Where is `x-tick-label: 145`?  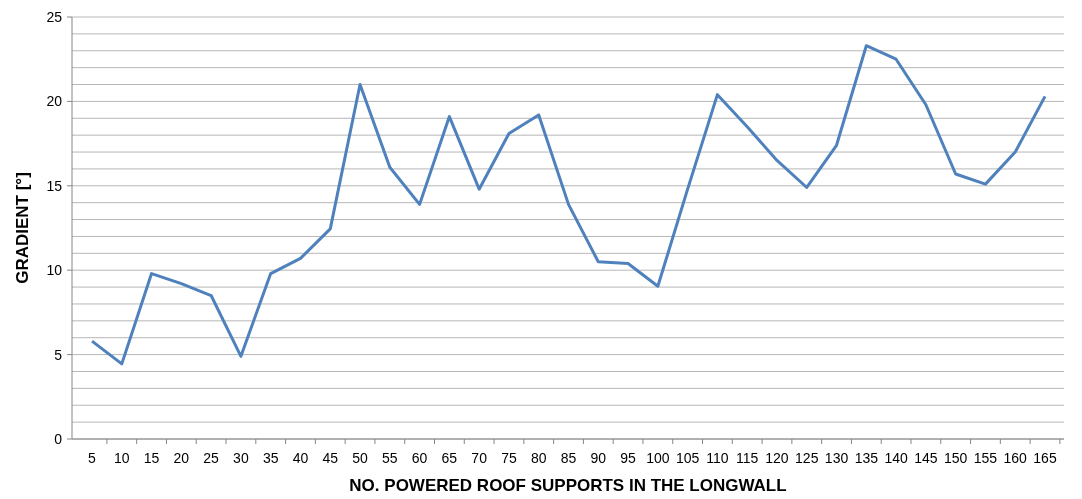 x-tick-label: 145 is located at coordinates (926, 458).